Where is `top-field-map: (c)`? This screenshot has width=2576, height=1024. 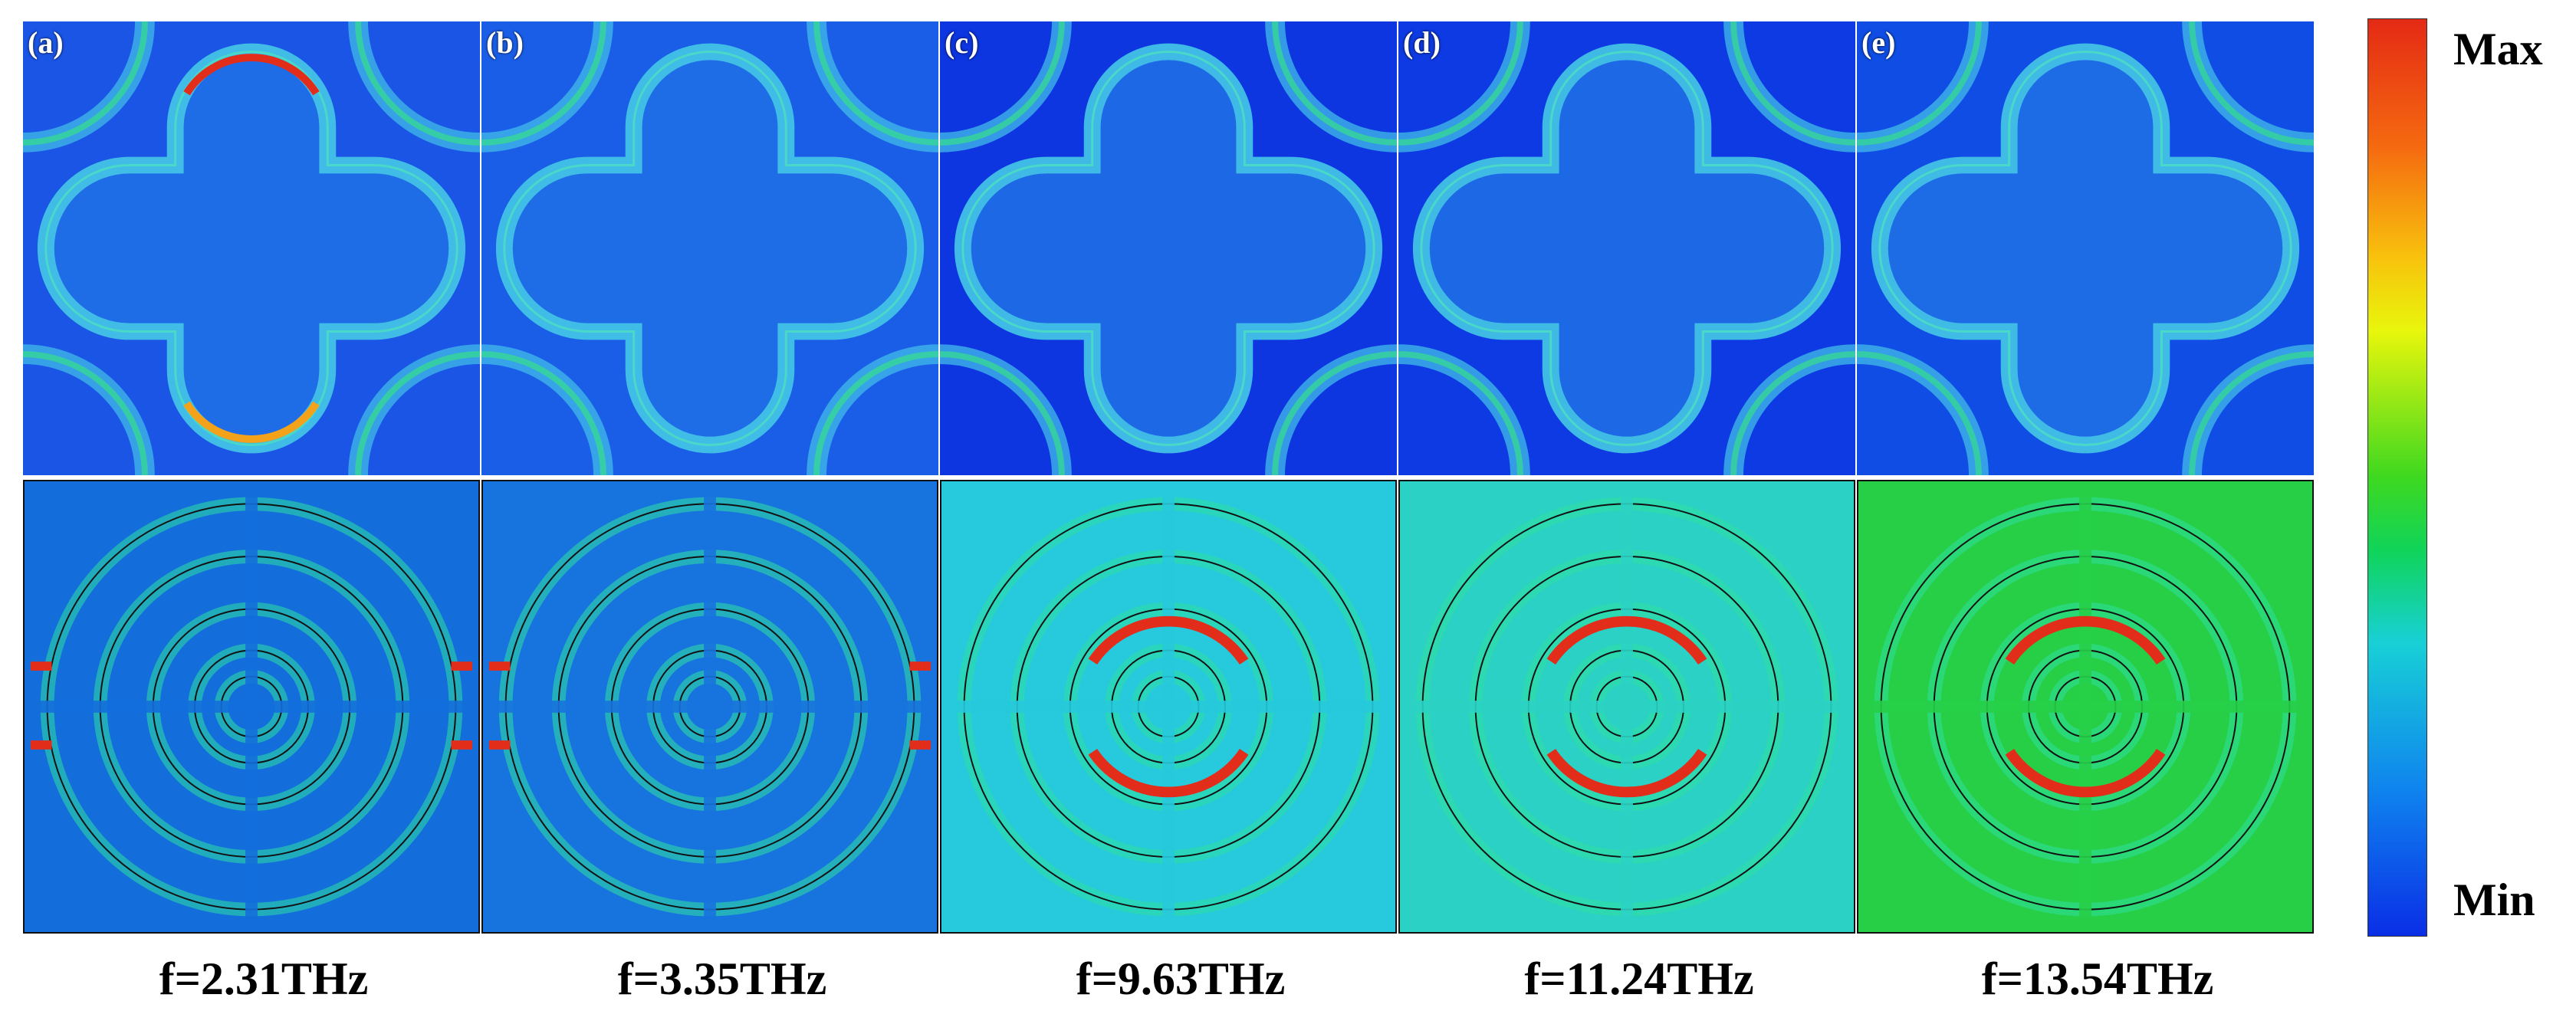
top-field-map: (c) is located at coordinates (1169, 248).